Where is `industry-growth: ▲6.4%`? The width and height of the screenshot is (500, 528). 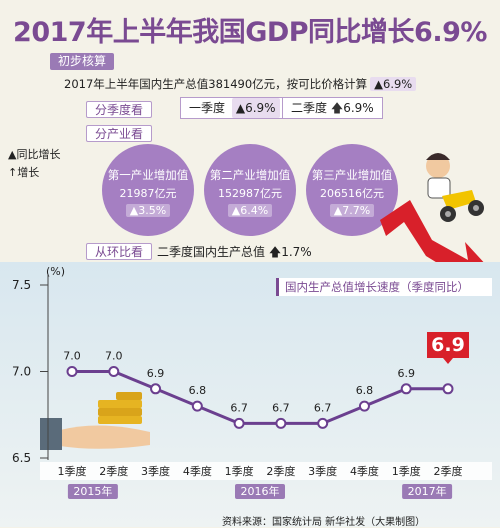
industry-growth: ▲6.4% is located at coordinates (250, 210).